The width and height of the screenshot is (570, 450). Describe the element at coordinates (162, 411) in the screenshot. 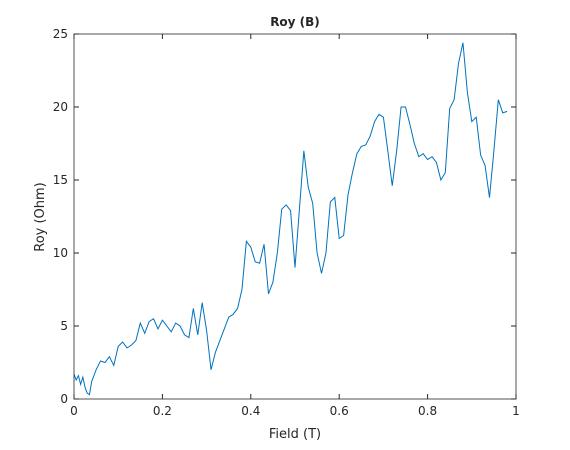

I see `x-tick-label: 0.2` at that location.